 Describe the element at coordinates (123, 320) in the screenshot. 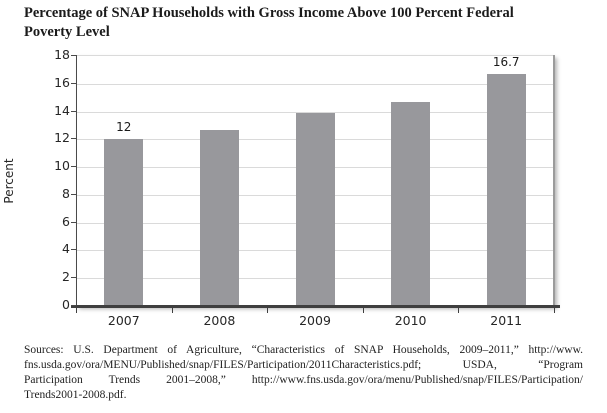

I see `x-axis-label-2007: 2007` at that location.